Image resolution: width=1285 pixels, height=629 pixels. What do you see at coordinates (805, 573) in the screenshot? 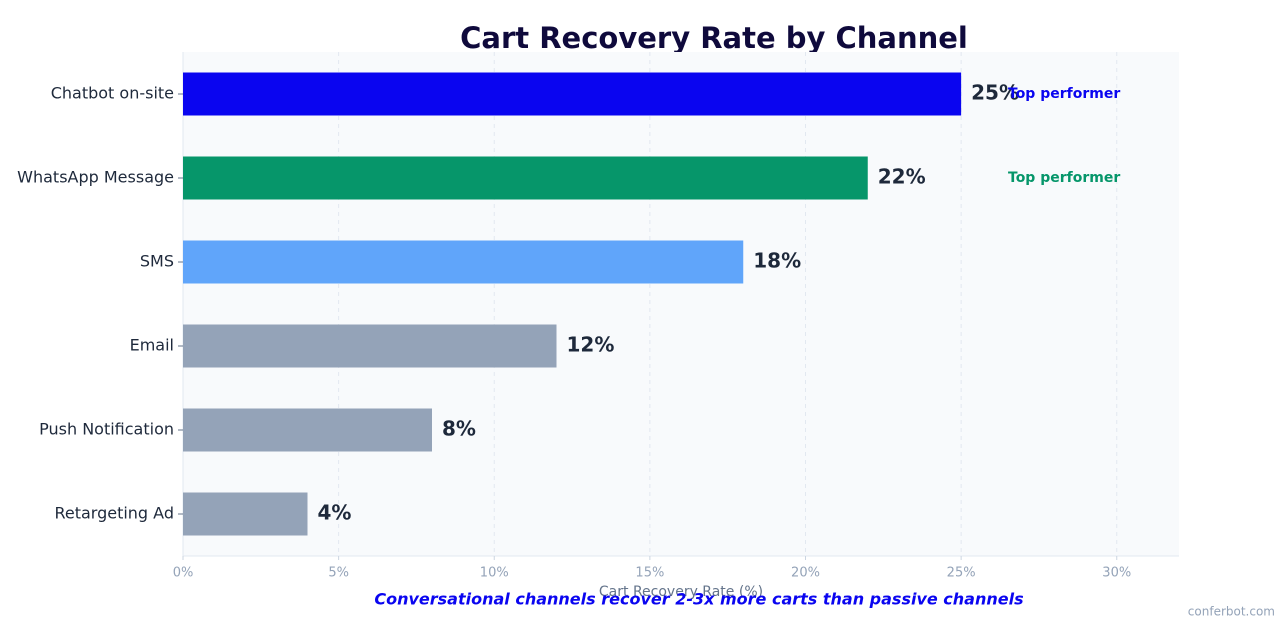
I see `x-tick-label: 20%` at bounding box center [805, 573].